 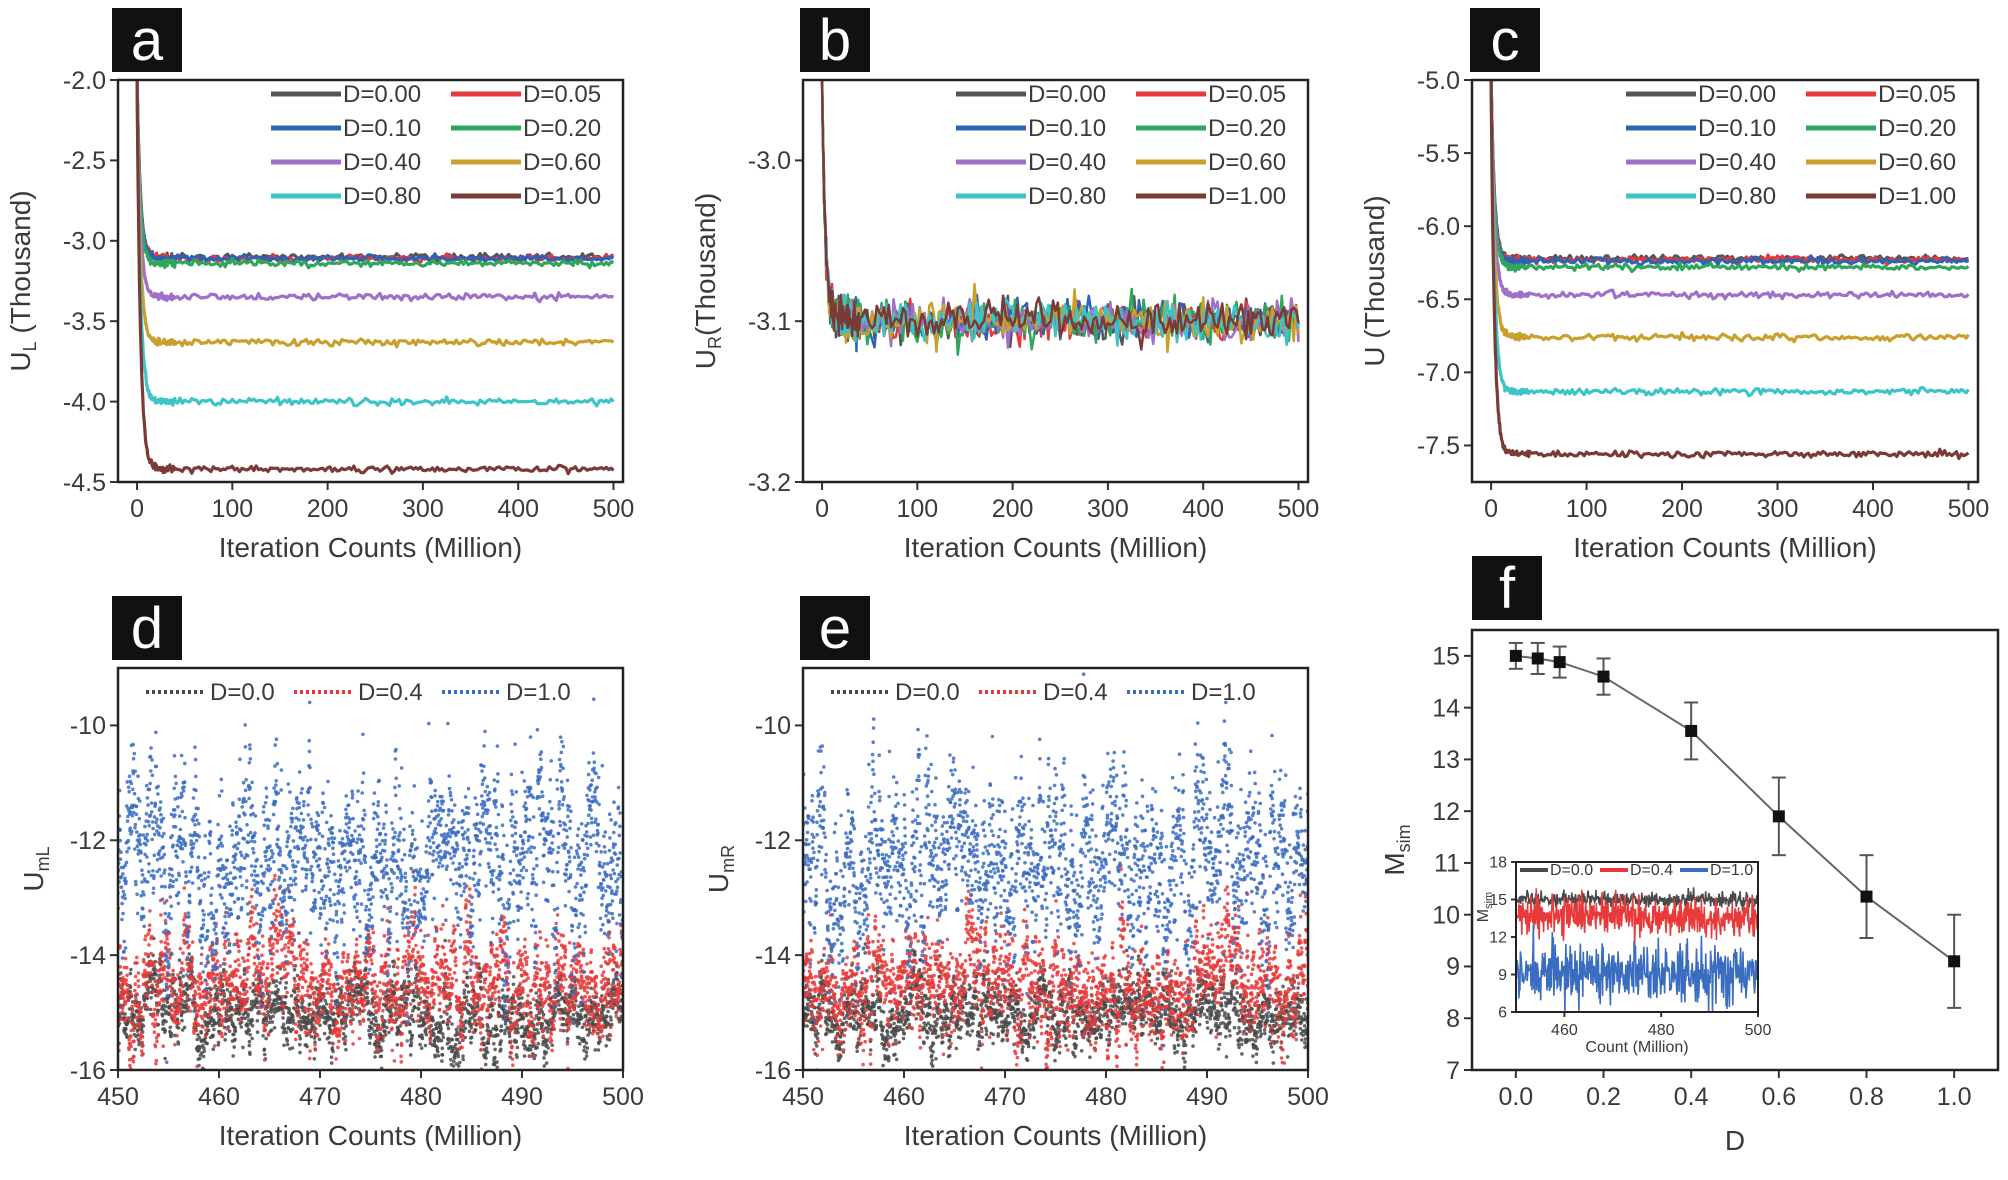 I want to click on series-line-D=1.00, so click(x=1060, y=215).